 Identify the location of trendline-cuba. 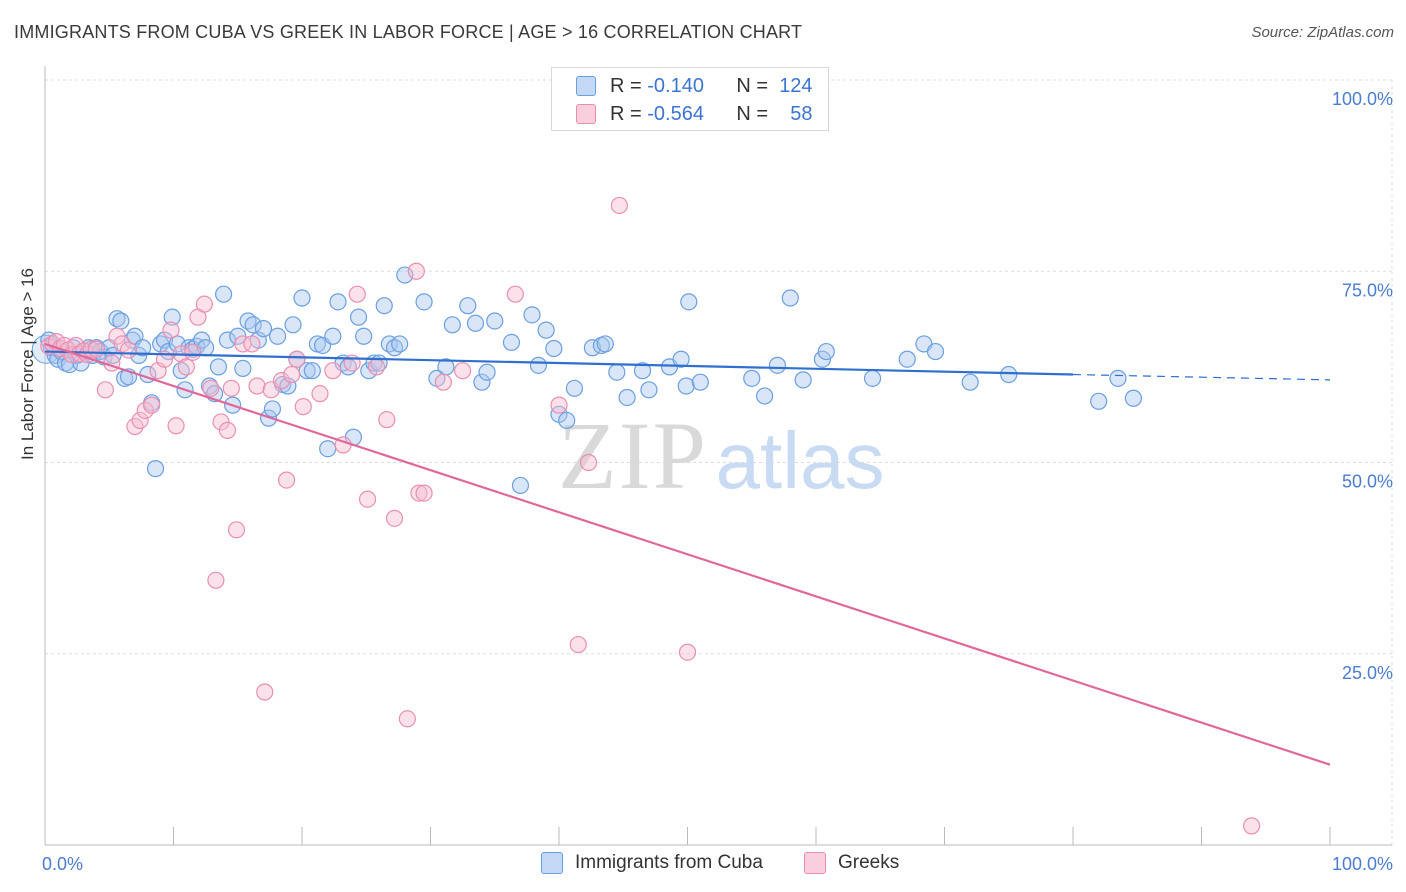
(559, 363).